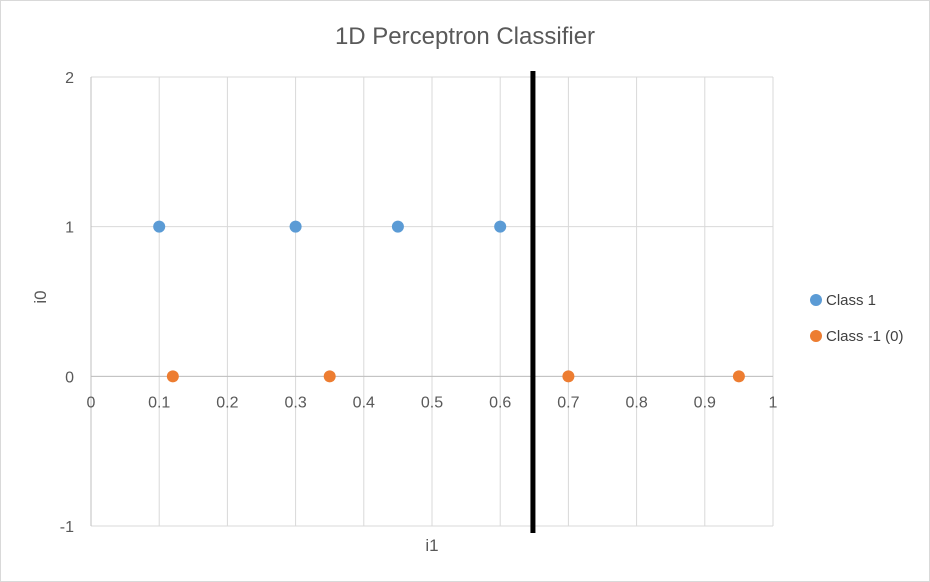 The width and height of the screenshot is (930, 582). I want to click on x-tick-label: 0.8, so click(636, 402).